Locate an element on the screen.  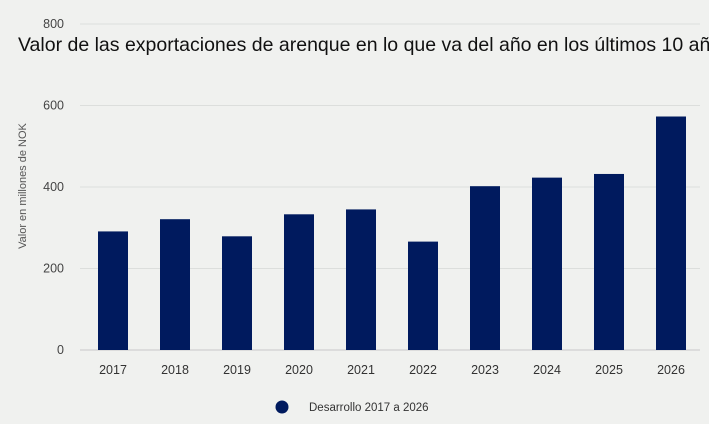
legend-marker is located at coordinates (282, 407).